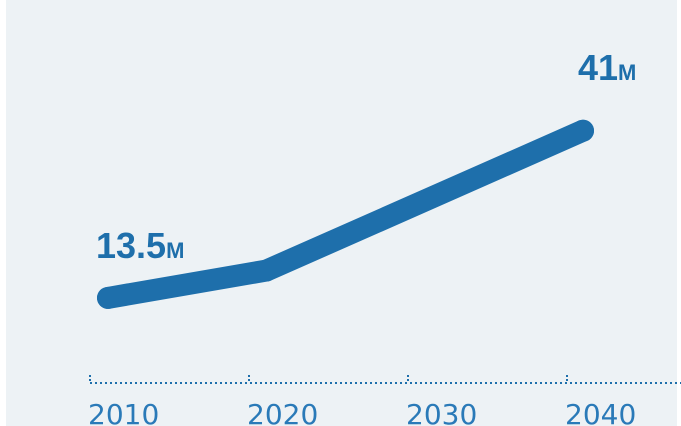 Image resolution: width=681 pixels, height=426 pixels. Describe the element at coordinates (627, 72) in the screenshot. I see `value-unit-2040: M` at that location.